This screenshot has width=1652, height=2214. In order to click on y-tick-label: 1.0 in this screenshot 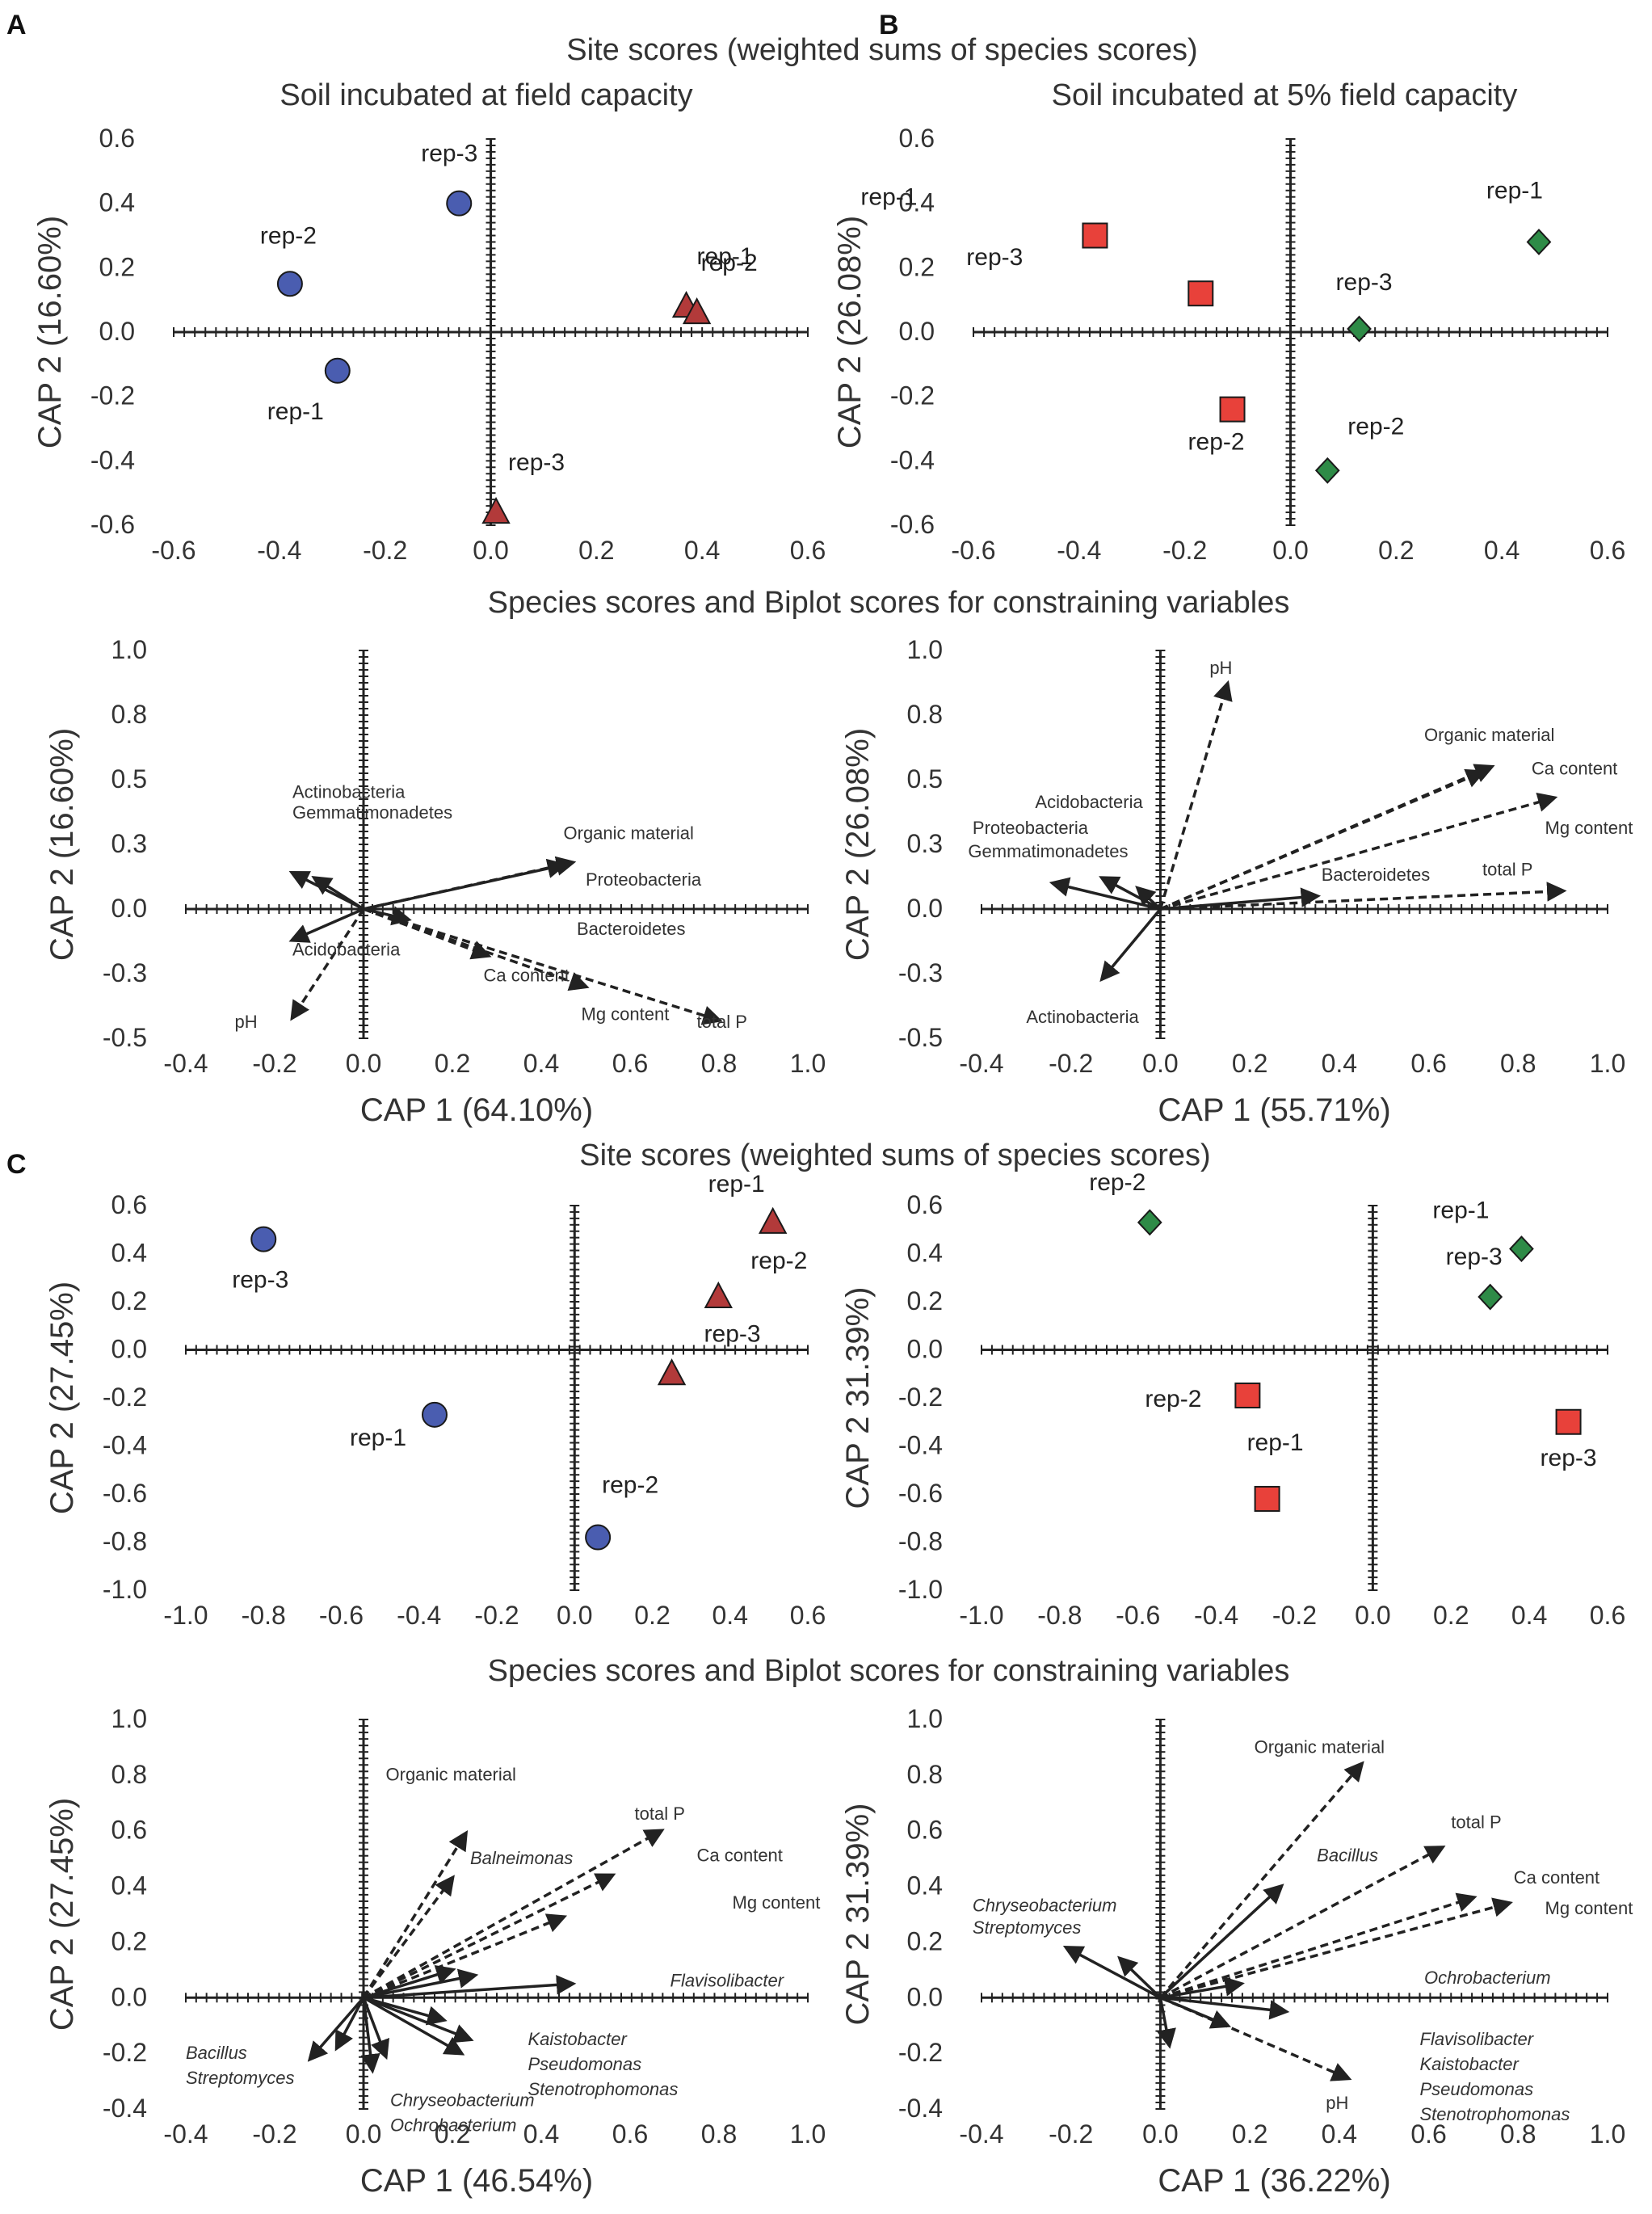, I will do `click(129, 649)`.